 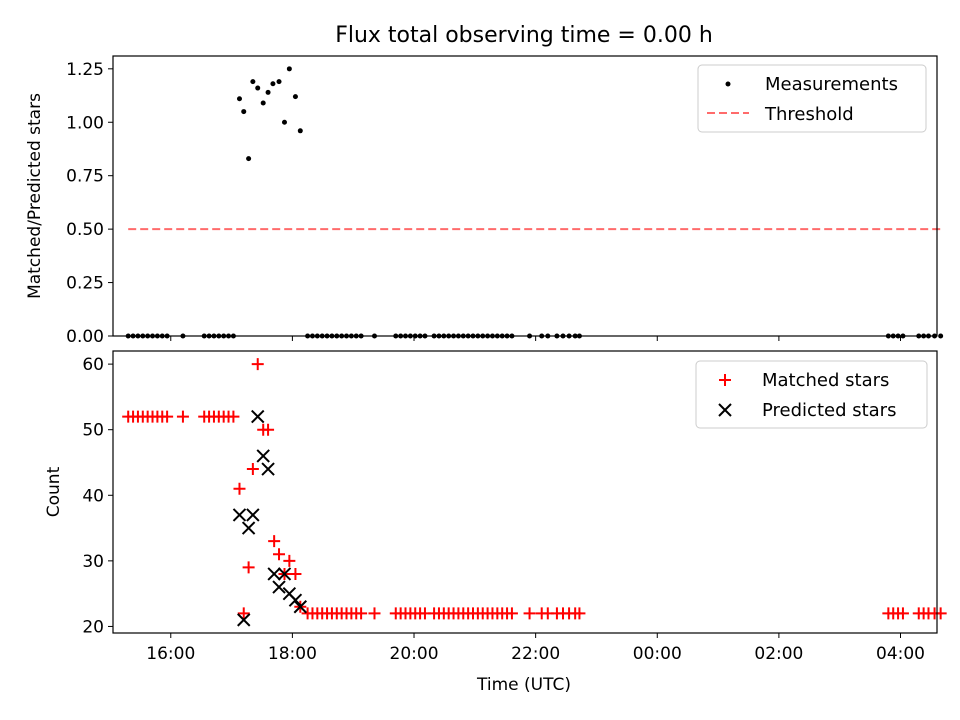 I want to click on x-tick-label: 18:00, so click(x=292, y=654).